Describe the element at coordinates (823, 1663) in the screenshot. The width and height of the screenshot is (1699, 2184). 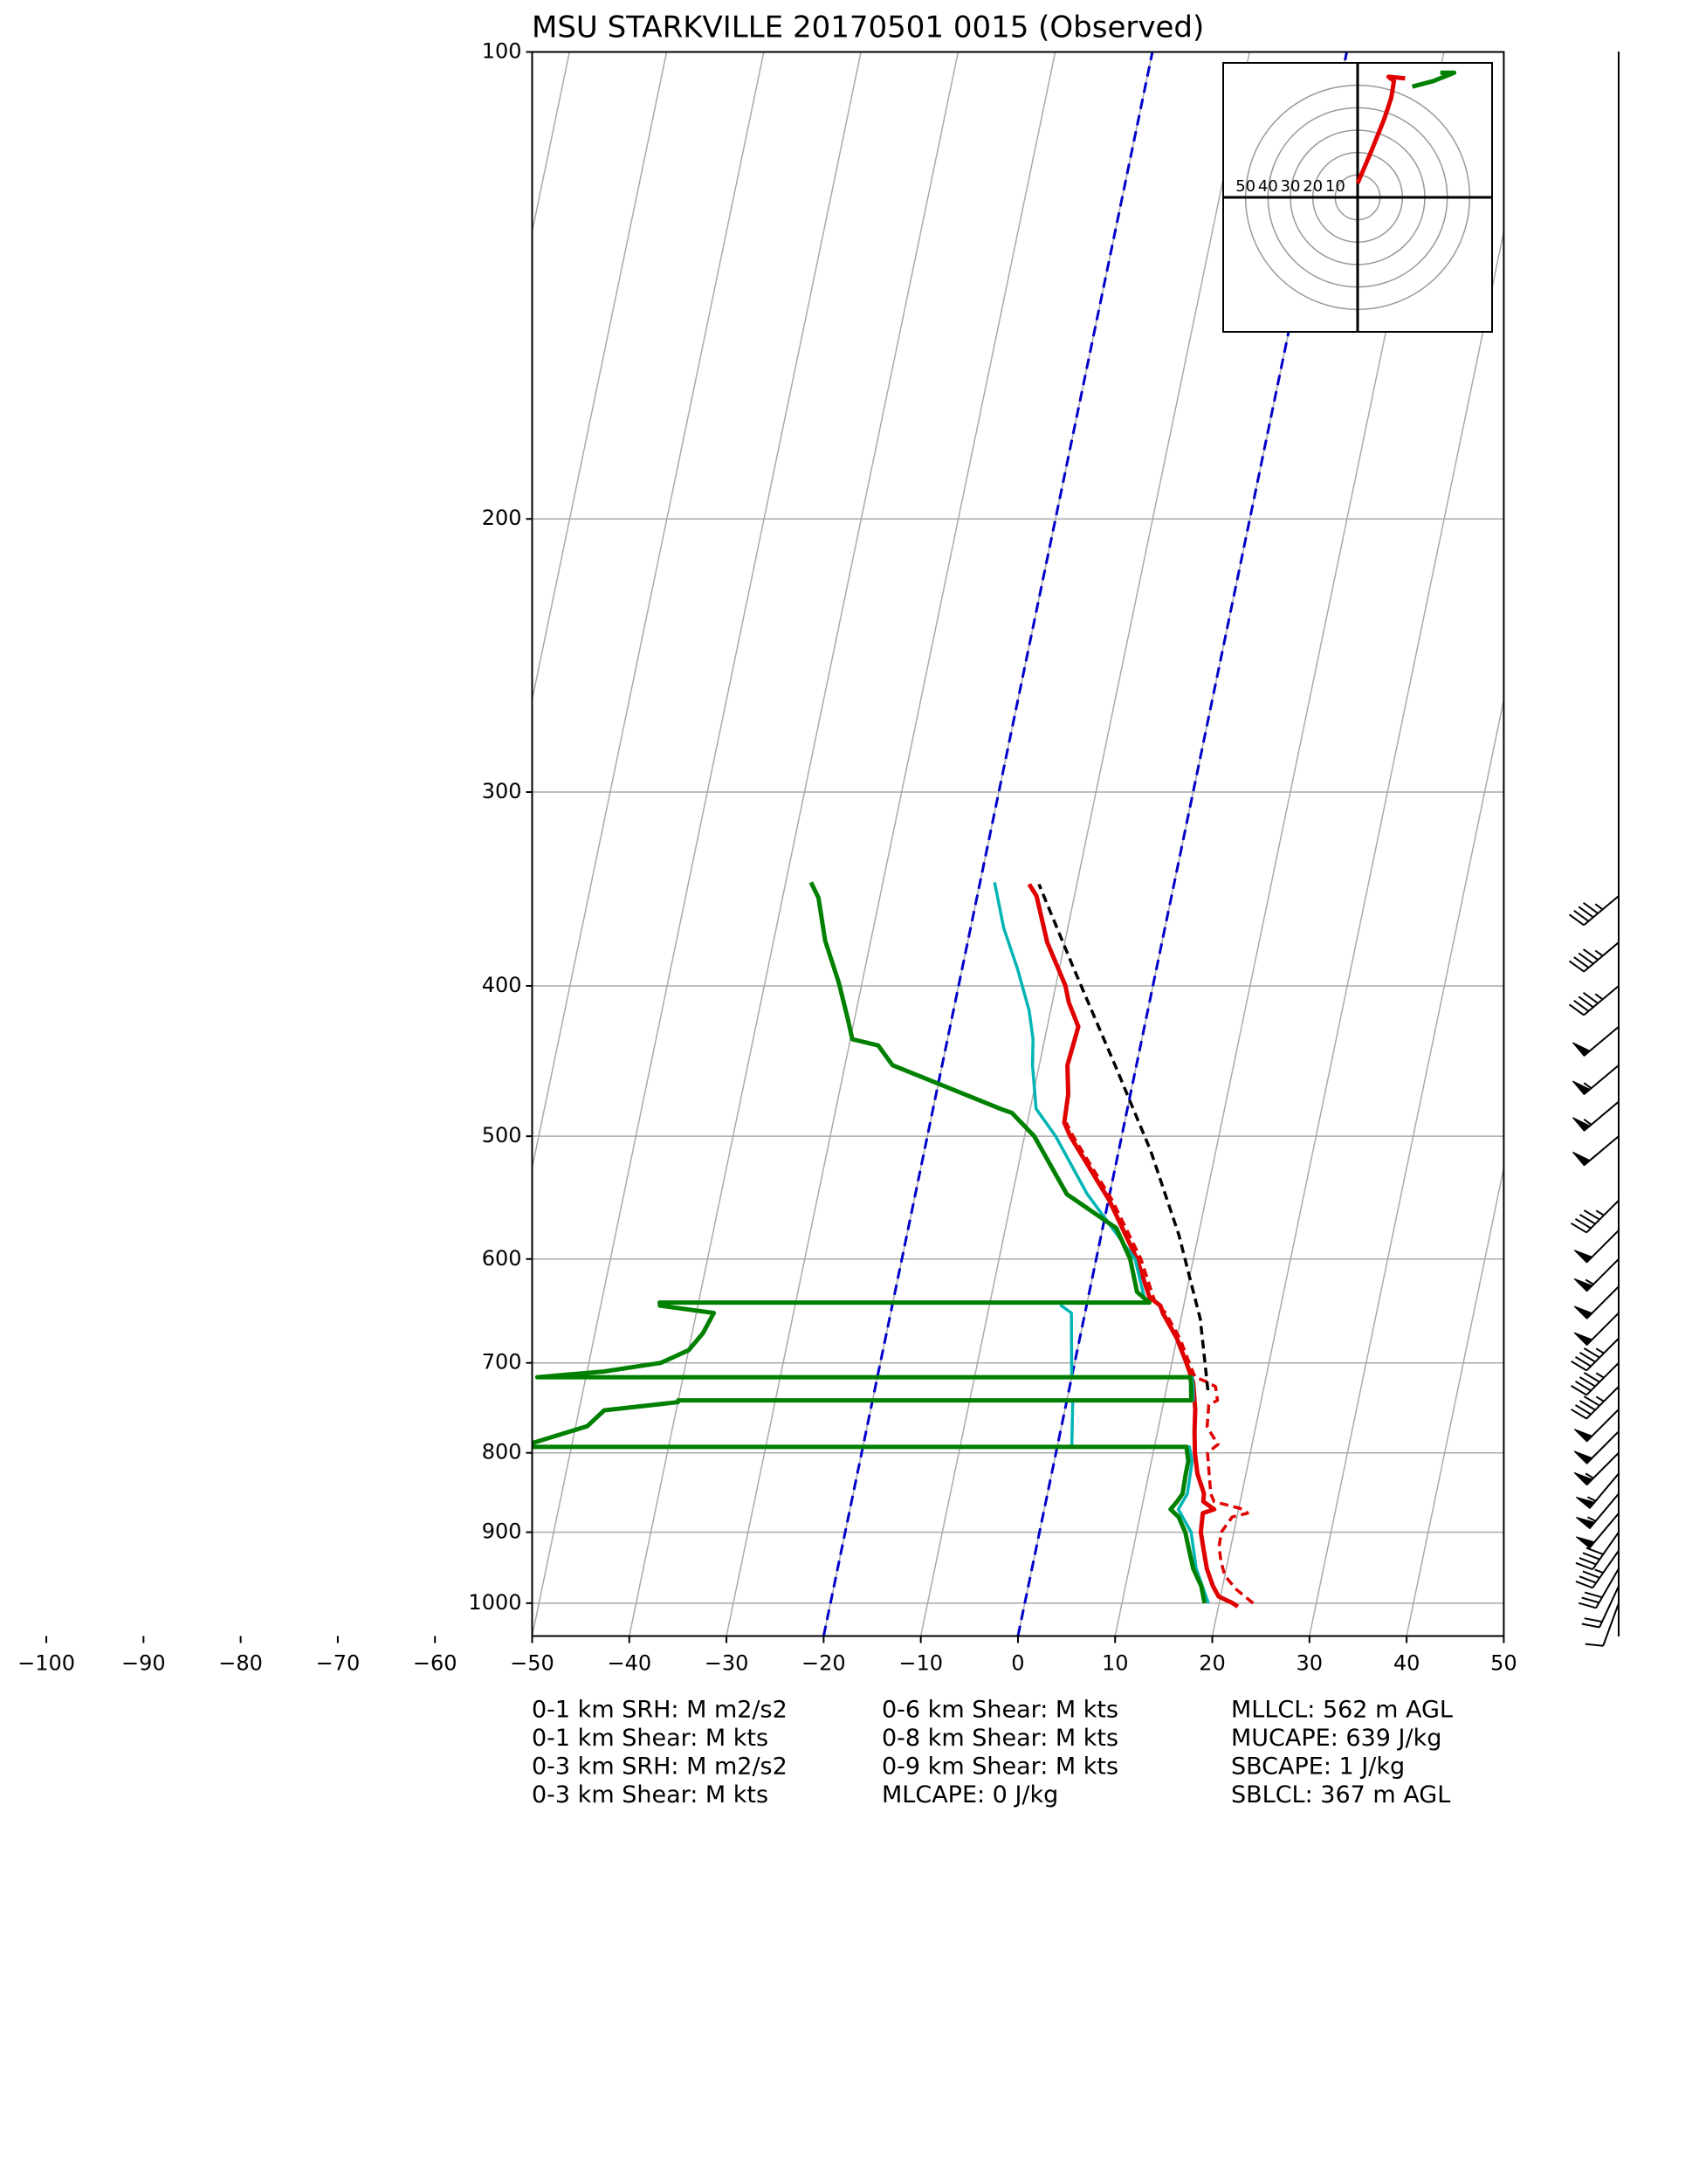
I see `x-tick-label: −20` at that location.